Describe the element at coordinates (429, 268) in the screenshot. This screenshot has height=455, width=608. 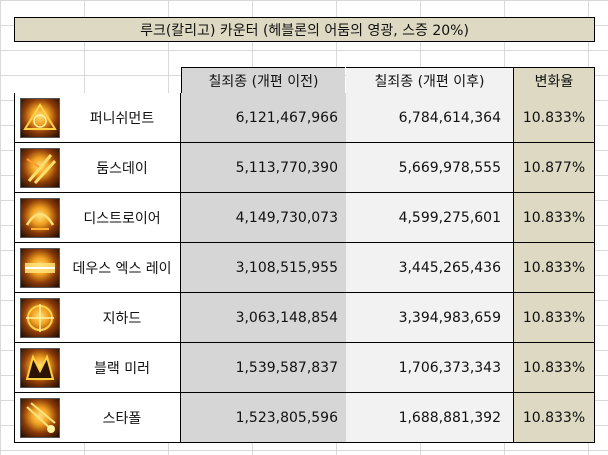
I see `post-value: 3,445,265,436` at that location.